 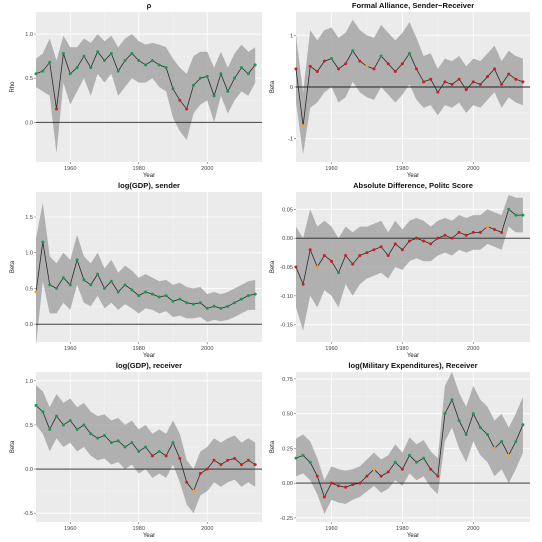 I want to click on y-tick-label: 0.00, so click(x=287, y=239).